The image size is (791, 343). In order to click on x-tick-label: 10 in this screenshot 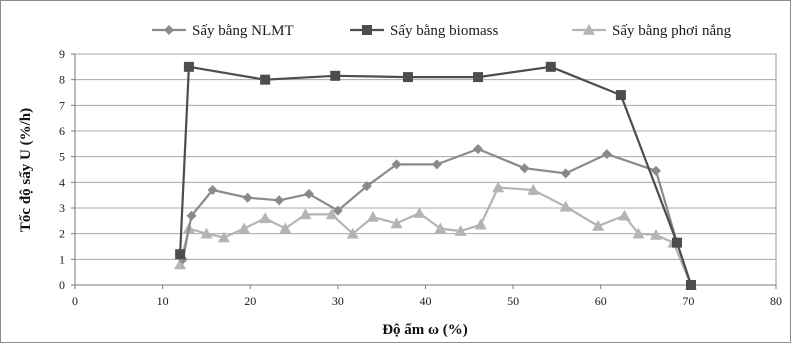, I will do `click(163, 301)`.